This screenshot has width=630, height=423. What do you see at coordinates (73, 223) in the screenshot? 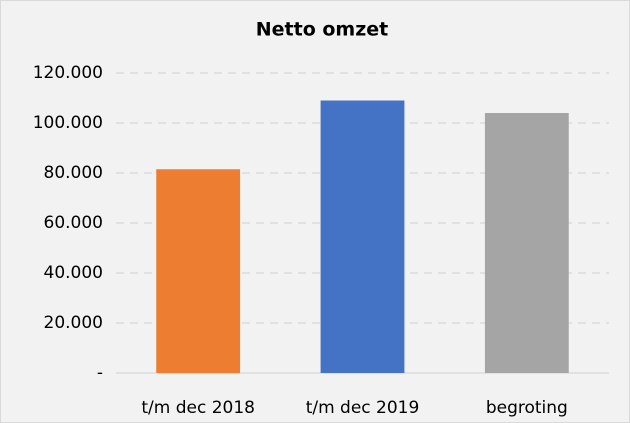
I see `y-tick-label: 60.000` at bounding box center [73, 223].